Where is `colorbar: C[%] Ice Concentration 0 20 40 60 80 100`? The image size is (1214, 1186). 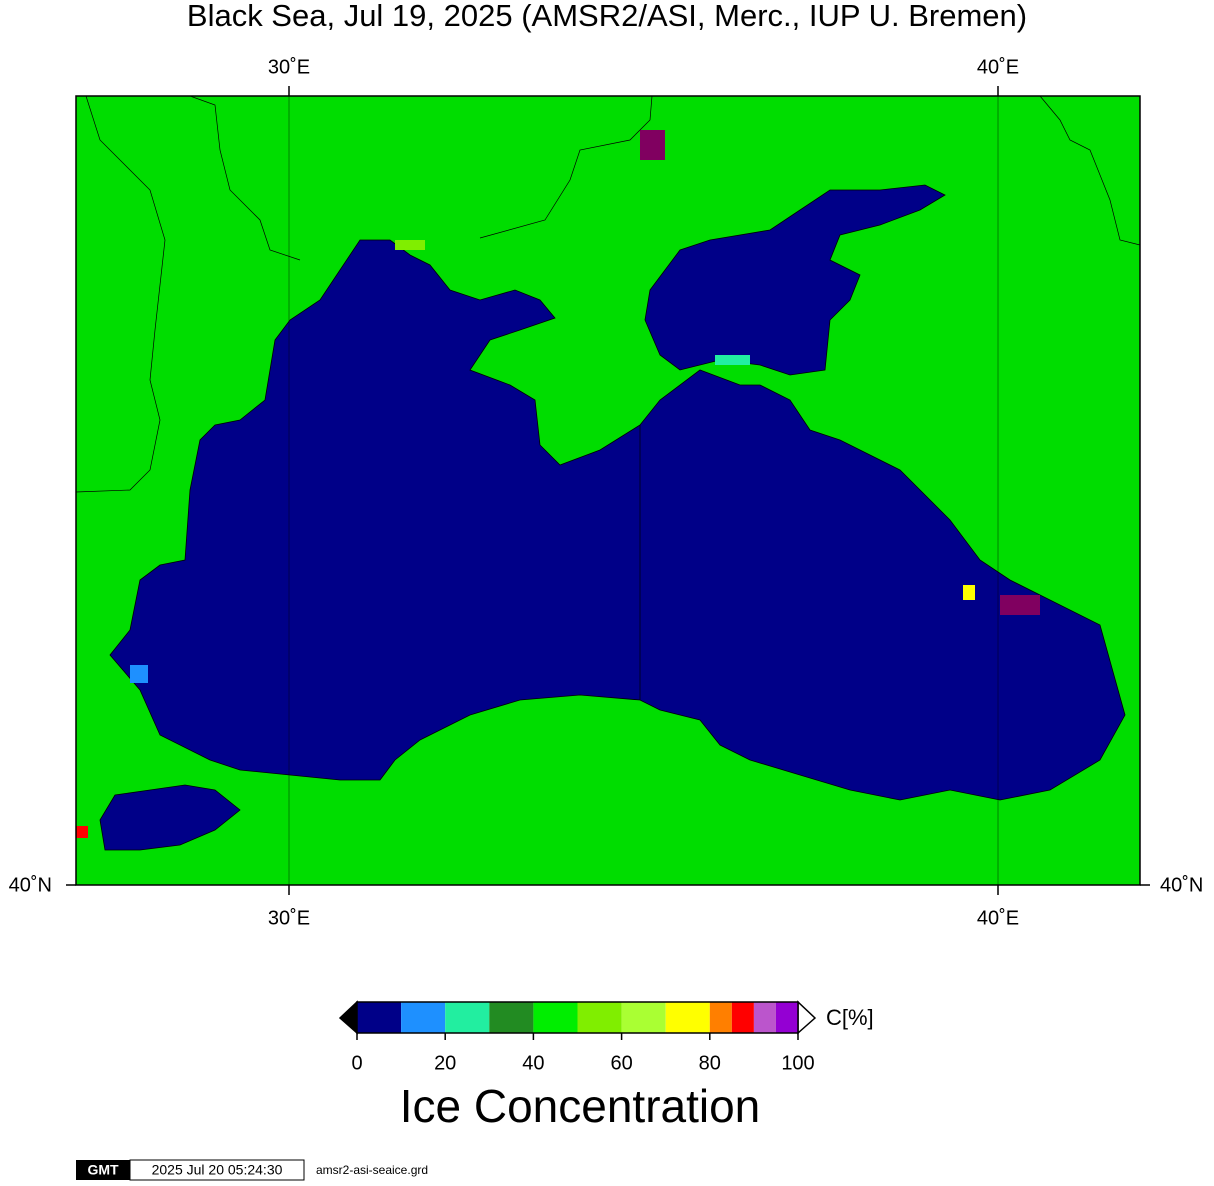
colorbar: C[%] Ice Concentration 0 20 40 60 80 100 is located at coordinates (606, 1066).